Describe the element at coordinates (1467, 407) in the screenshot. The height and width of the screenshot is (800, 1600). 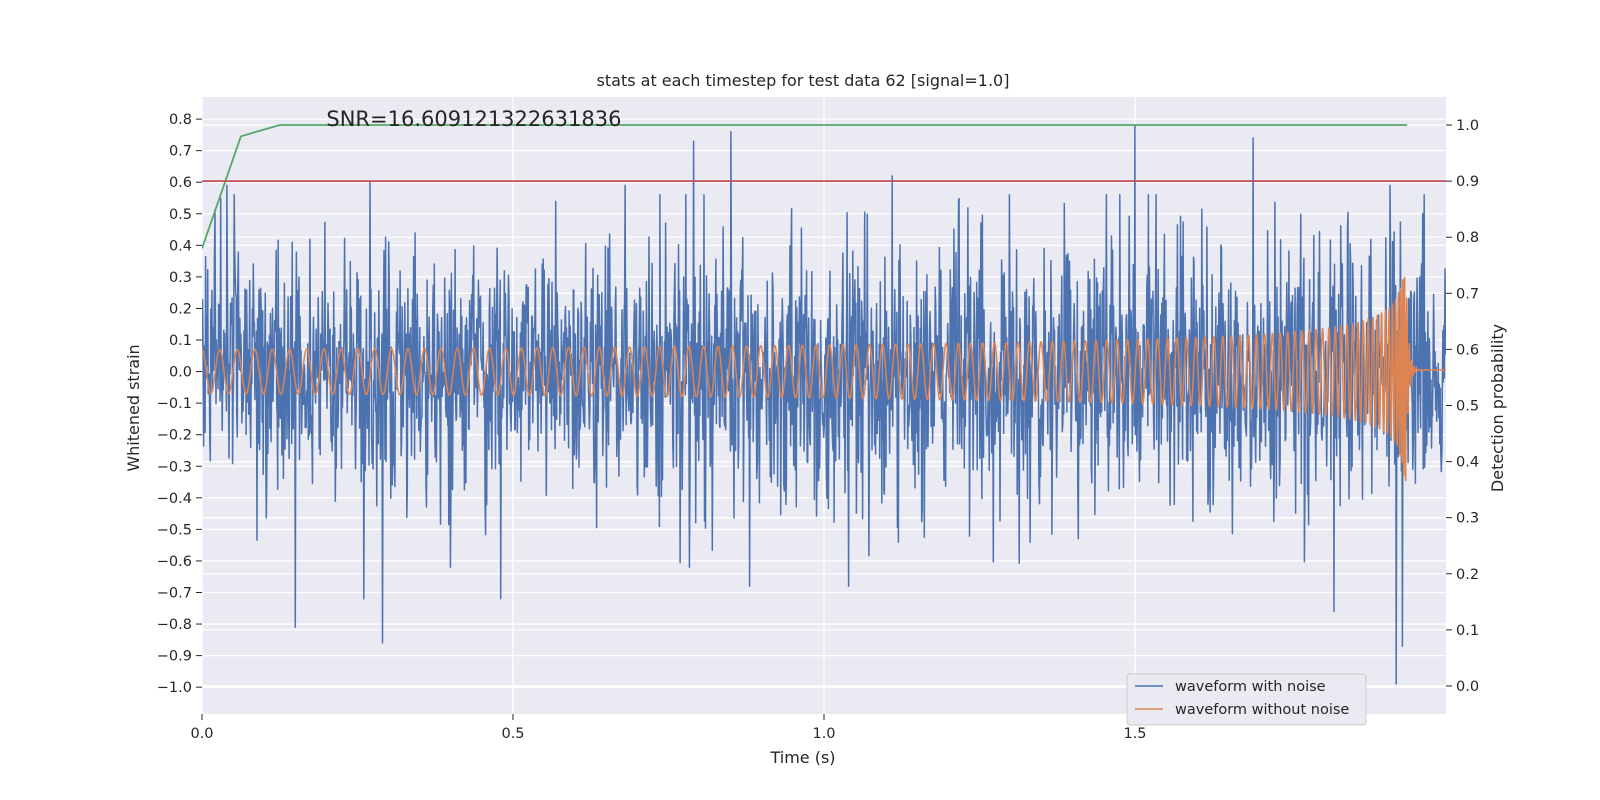
I see `y2-tick-label: 0.5` at that location.